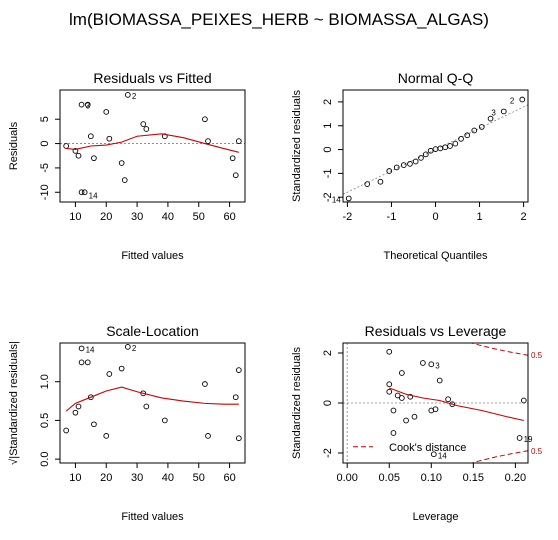  What do you see at coordinates (14, 403) in the screenshot?
I see `y-axis-label: √|Standardized residuals|` at bounding box center [14, 403].